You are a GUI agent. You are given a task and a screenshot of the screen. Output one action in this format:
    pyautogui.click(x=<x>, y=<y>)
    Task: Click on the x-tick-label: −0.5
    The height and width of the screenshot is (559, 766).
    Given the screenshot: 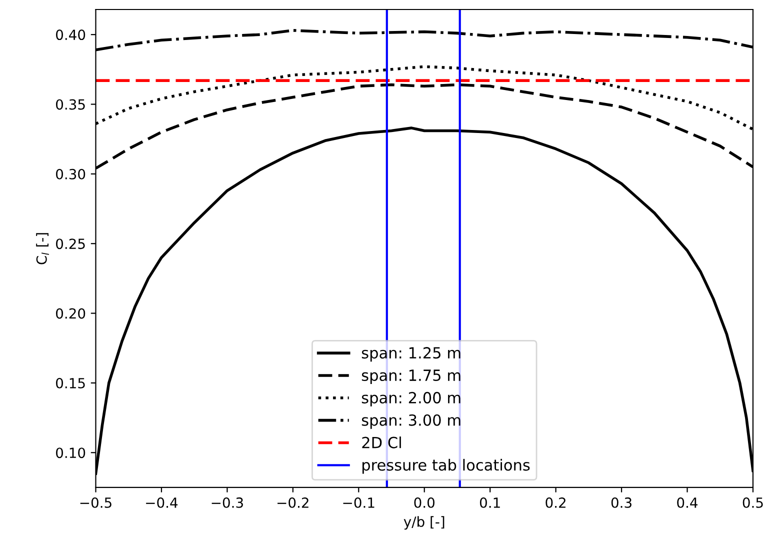 What is the action you would take?
    pyautogui.click(x=96, y=502)
    